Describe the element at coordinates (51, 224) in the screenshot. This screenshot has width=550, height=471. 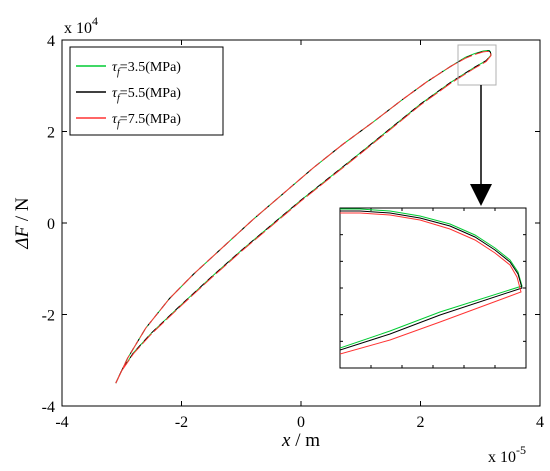
I see `y-tick-label: 0` at that location.